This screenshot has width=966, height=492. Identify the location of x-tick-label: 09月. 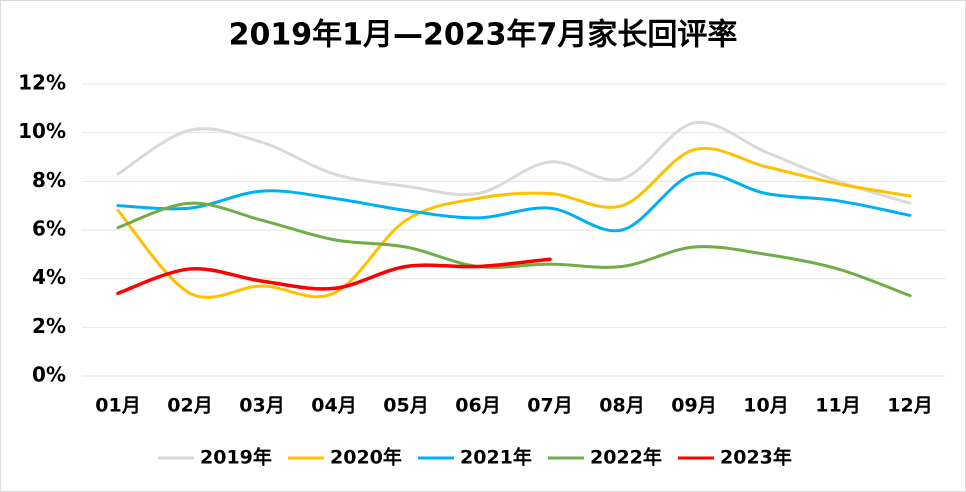
(693, 406).